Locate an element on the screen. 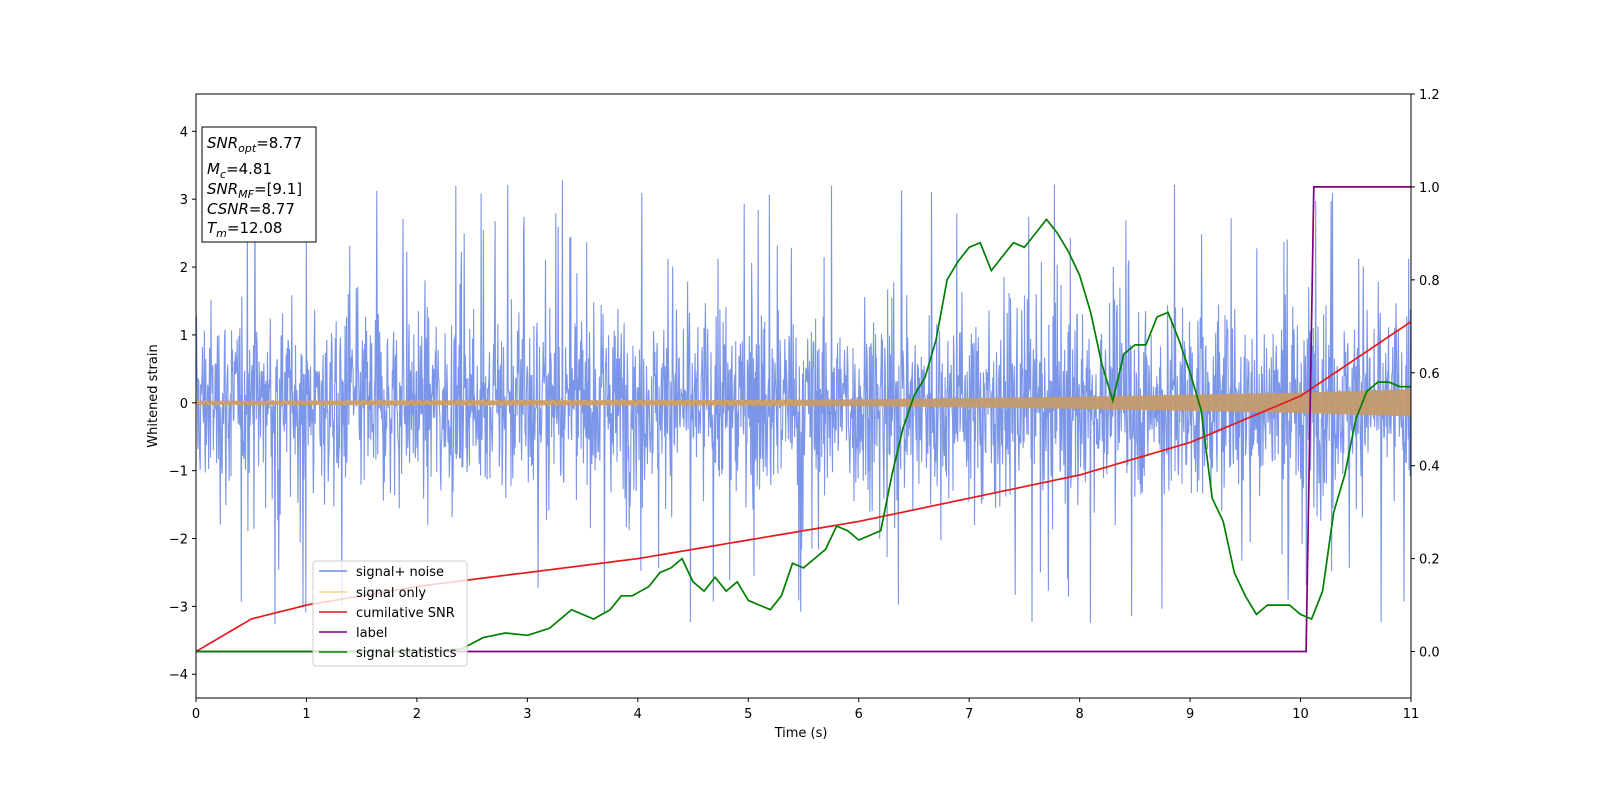 The image size is (1600, 804). y-right-tick-label: 0.6 is located at coordinates (1429, 374).